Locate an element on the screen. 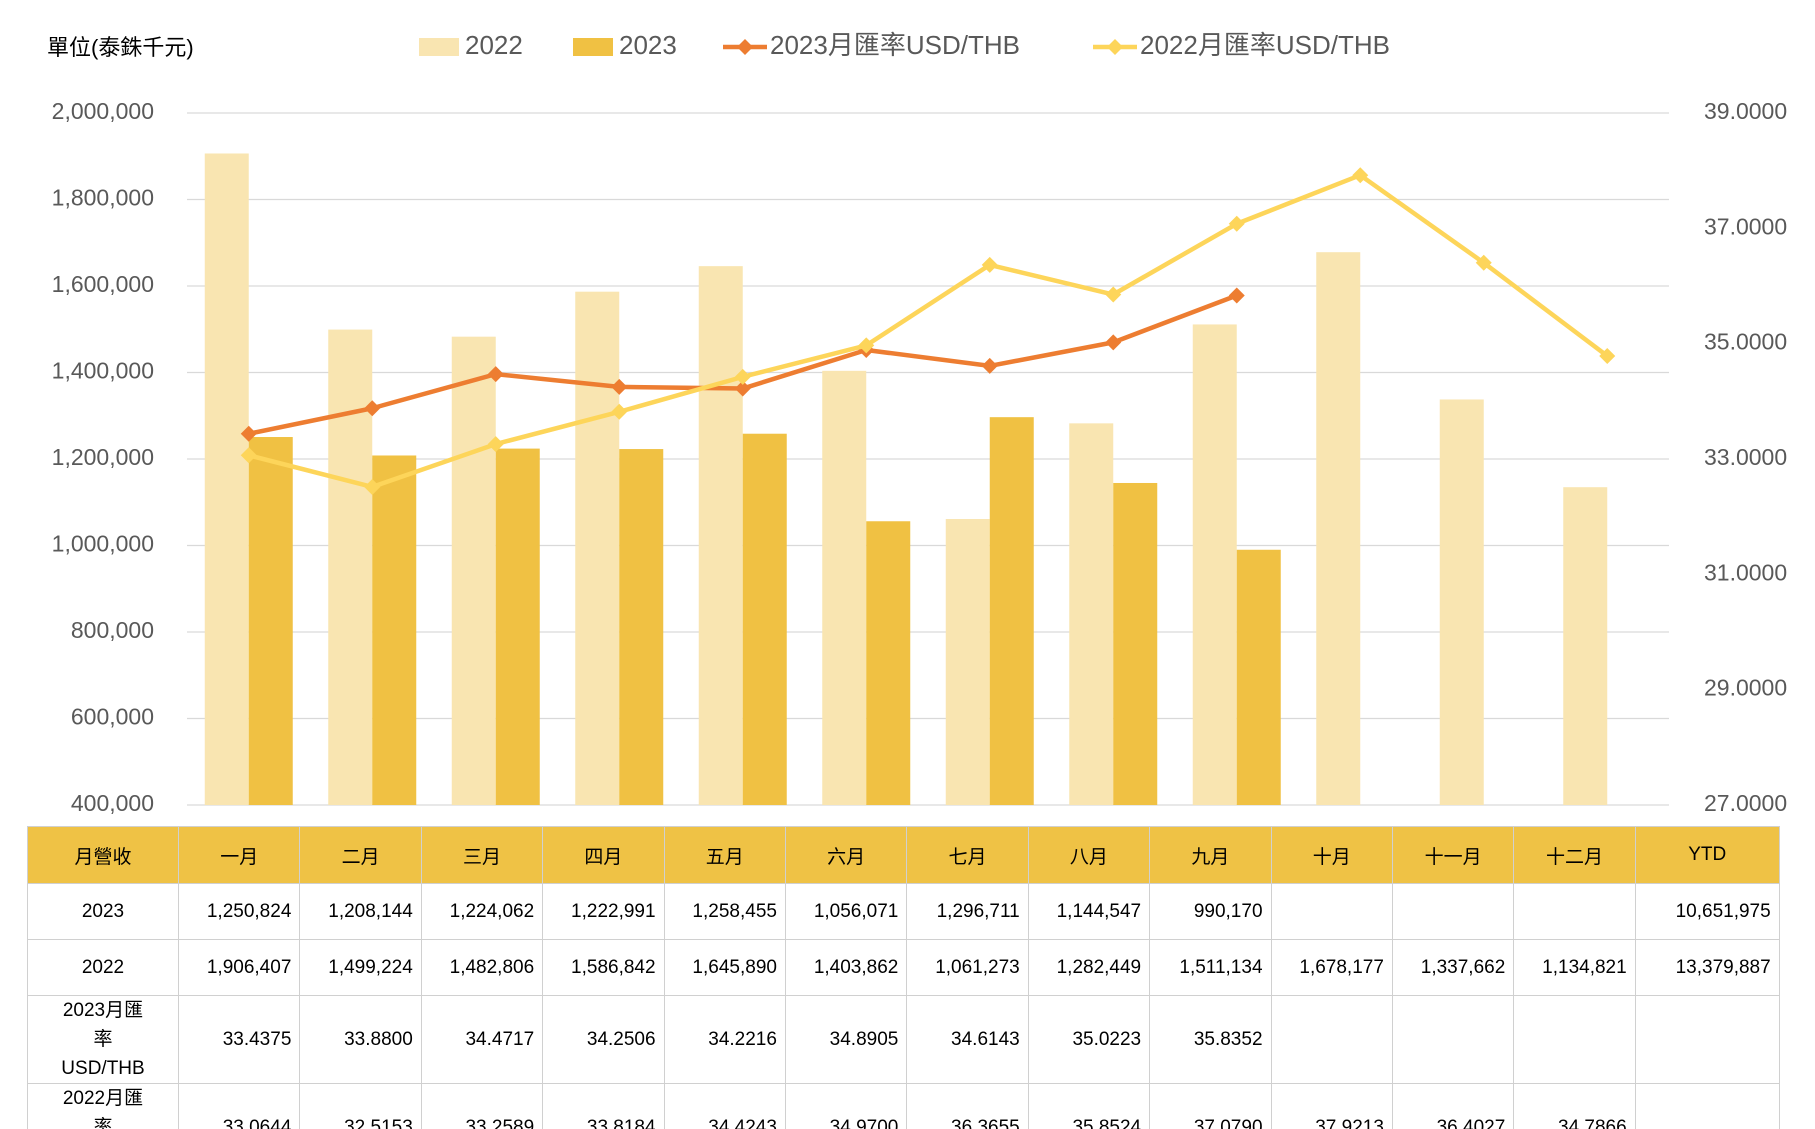 This screenshot has width=1815, height=1129. y-tick-label: 400,000 is located at coordinates (112, 803).